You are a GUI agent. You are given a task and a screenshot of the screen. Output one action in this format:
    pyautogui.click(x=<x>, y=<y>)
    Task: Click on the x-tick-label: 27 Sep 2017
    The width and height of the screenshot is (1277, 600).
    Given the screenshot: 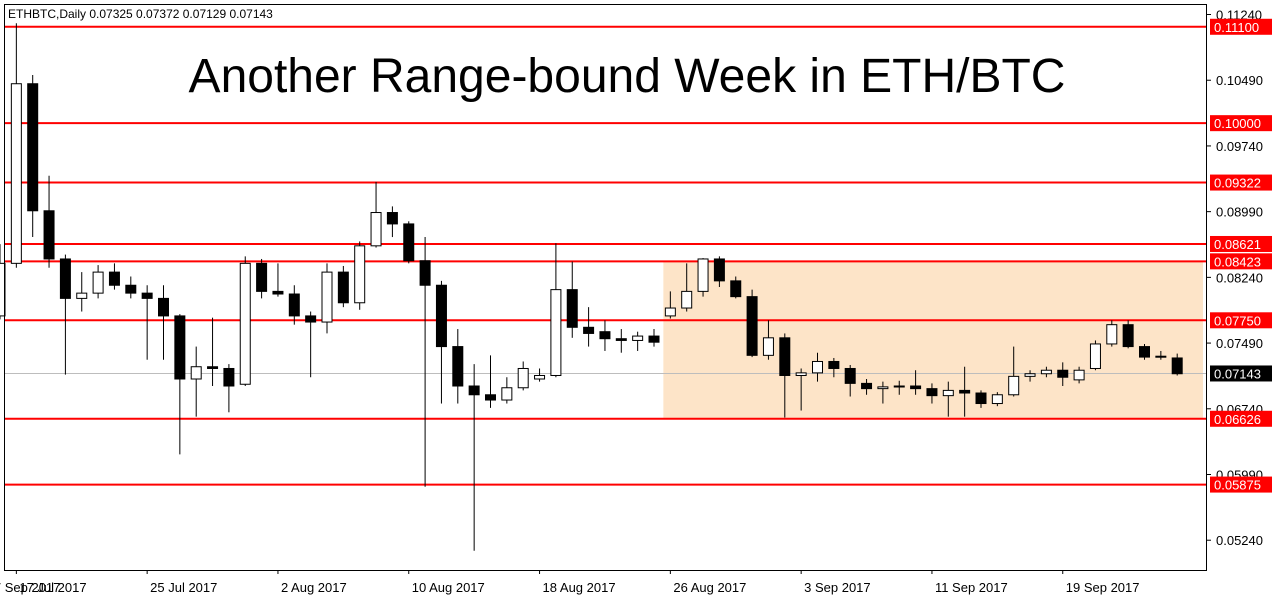 What is the action you would take?
    pyautogui.click(x=30, y=587)
    